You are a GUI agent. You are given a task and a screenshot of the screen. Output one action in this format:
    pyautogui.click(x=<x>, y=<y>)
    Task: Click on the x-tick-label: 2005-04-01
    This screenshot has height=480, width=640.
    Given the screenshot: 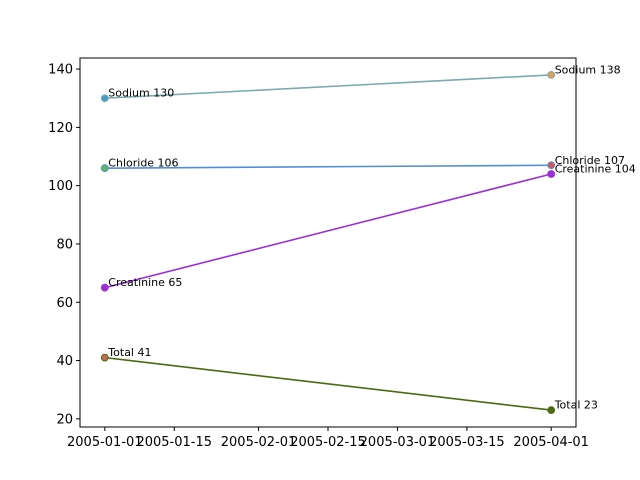 What is the action you would take?
    pyautogui.click(x=551, y=442)
    